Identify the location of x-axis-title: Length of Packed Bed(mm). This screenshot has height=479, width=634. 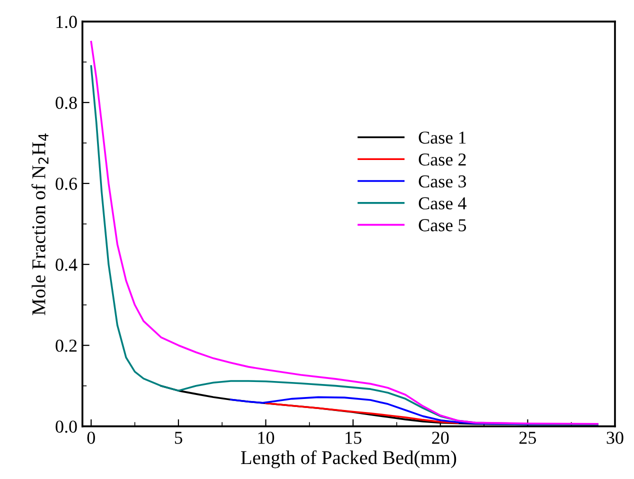
(348, 459).